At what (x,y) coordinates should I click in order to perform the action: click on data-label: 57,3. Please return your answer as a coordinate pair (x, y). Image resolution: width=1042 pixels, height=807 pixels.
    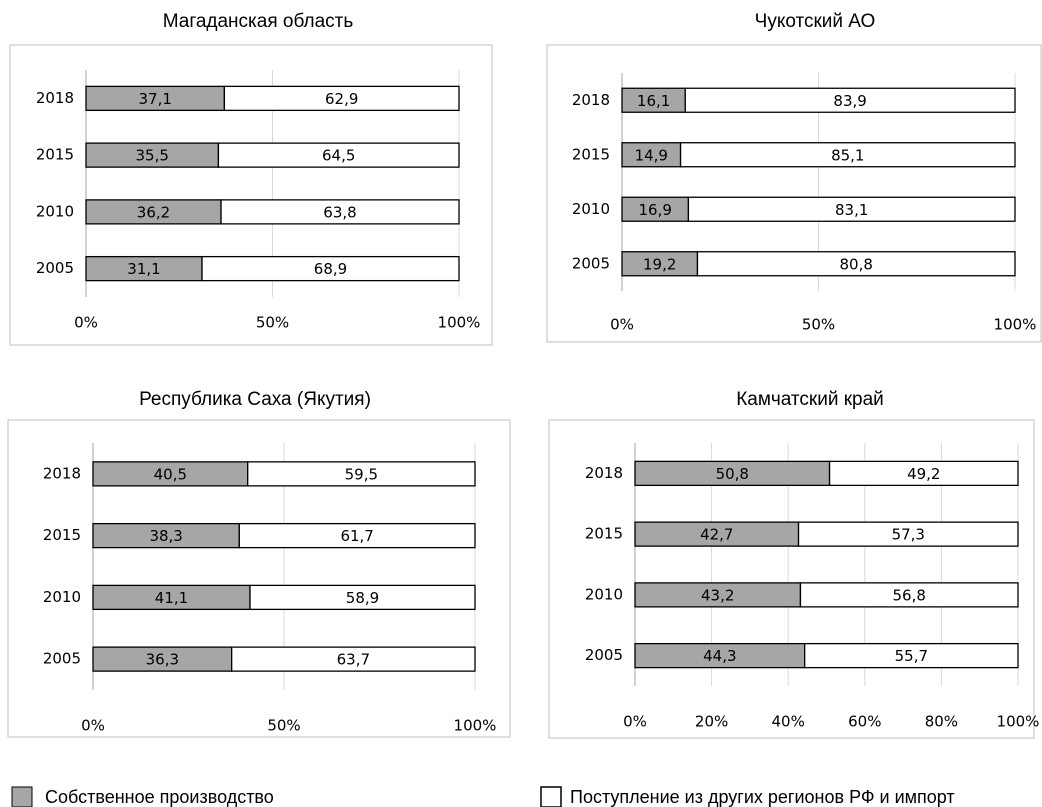
    Looking at the image, I should click on (908, 535).